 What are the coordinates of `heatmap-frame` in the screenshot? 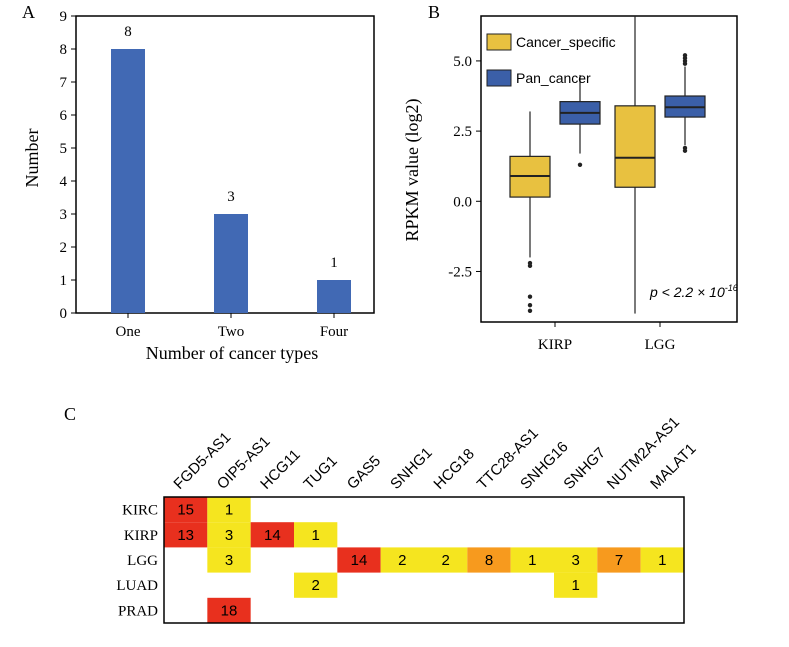 It's located at (424, 560).